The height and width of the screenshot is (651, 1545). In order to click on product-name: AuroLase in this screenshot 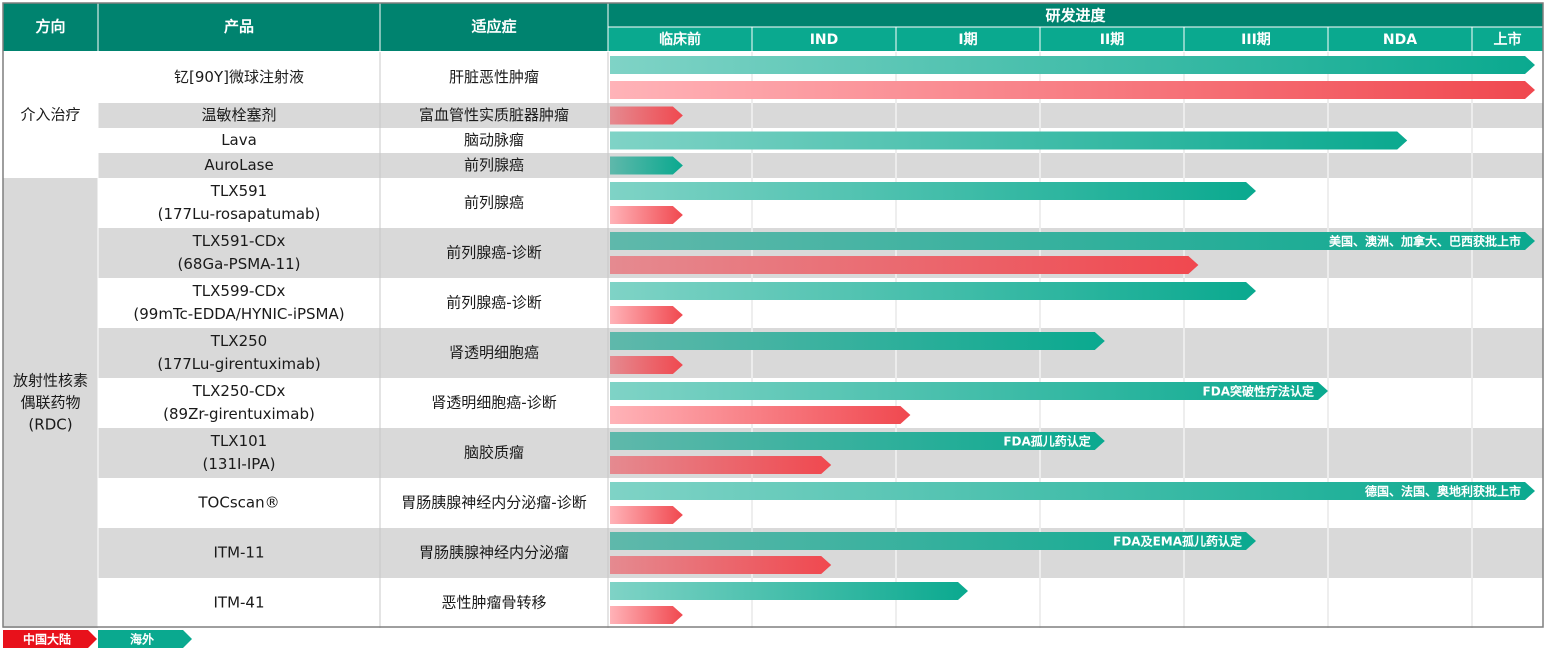, I will do `click(238, 165)`.